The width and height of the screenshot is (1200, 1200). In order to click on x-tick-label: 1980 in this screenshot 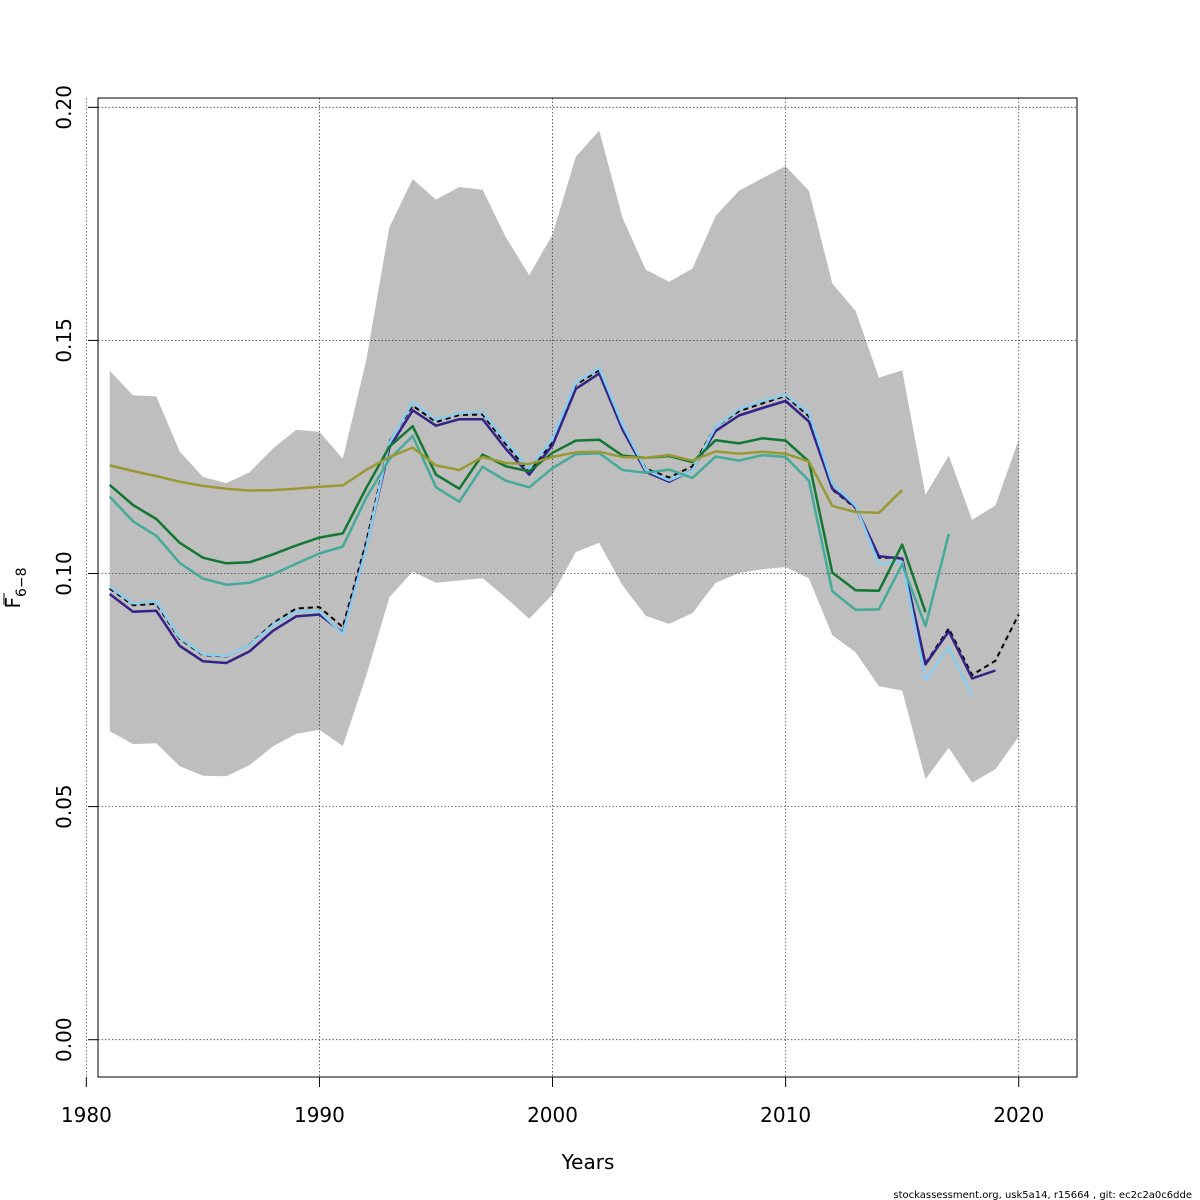, I will do `click(86, 1115)`.